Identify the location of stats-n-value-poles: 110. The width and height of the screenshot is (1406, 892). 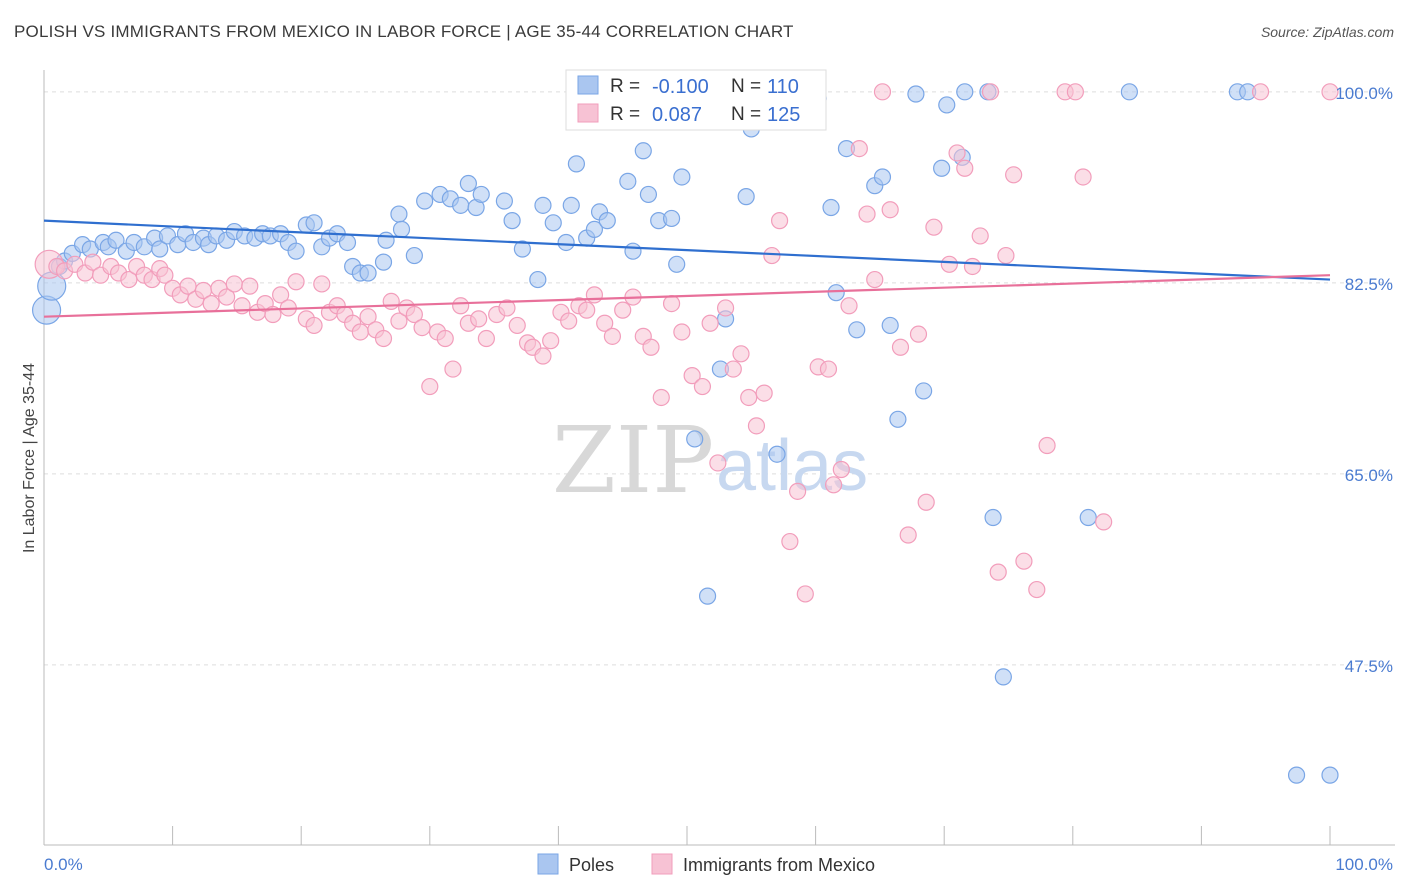
(783, 87).